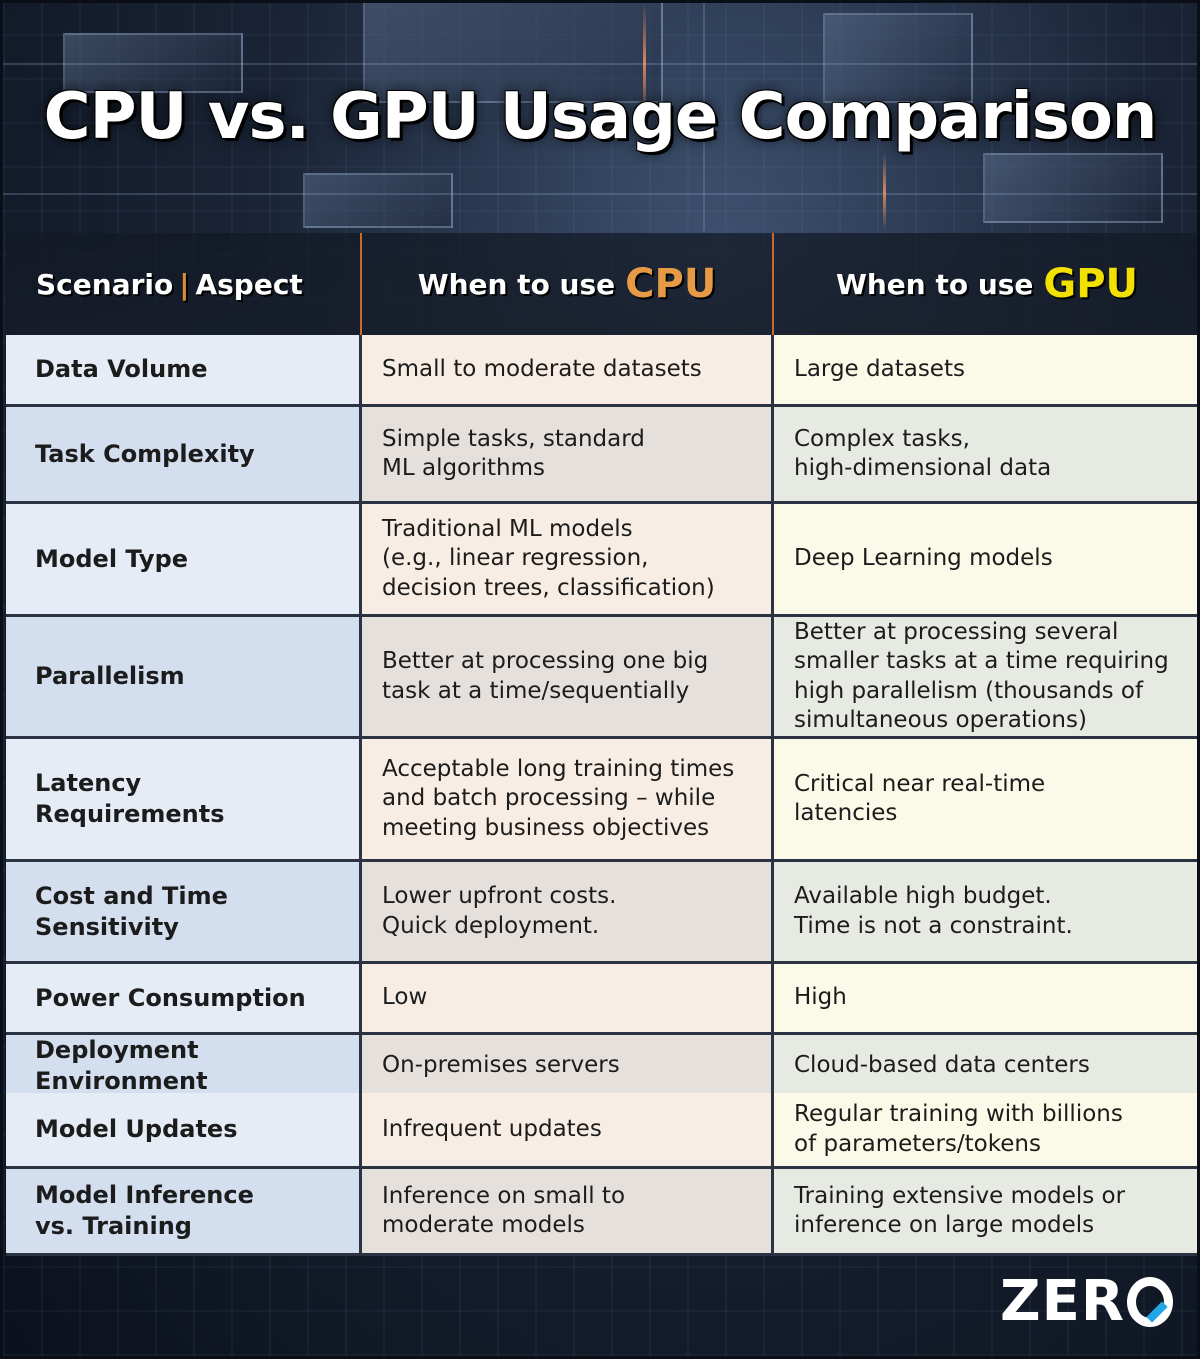 This screenshot has height=1359, width=1200. What do you see at coordinates (515, 558) in the screenshot?
I see `row-cpu-text-line: (e.g., linear regression,` at bounding box center [515, 558].